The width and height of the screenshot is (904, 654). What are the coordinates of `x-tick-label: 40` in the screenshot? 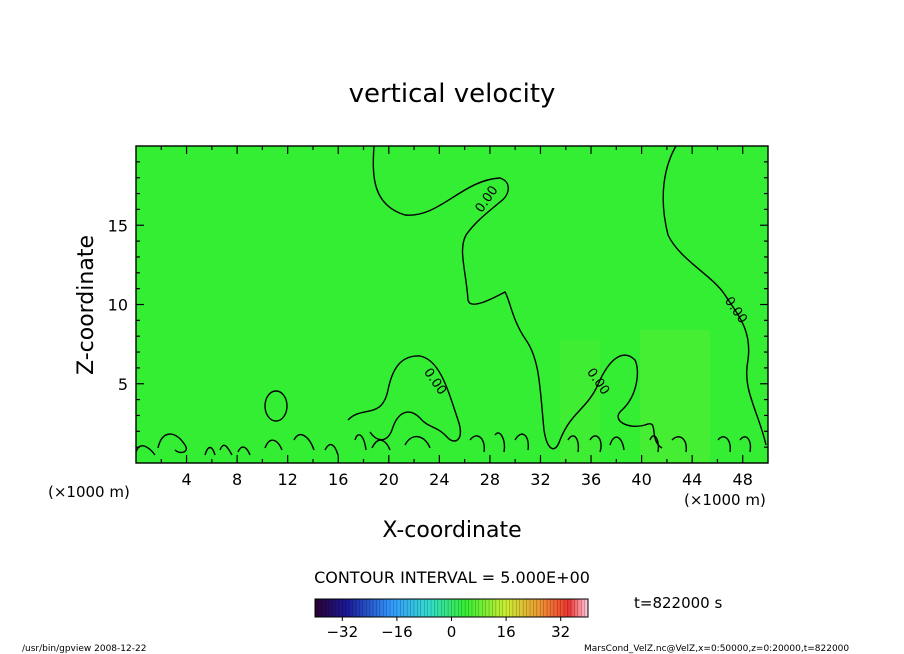 It's located at (641, 479).